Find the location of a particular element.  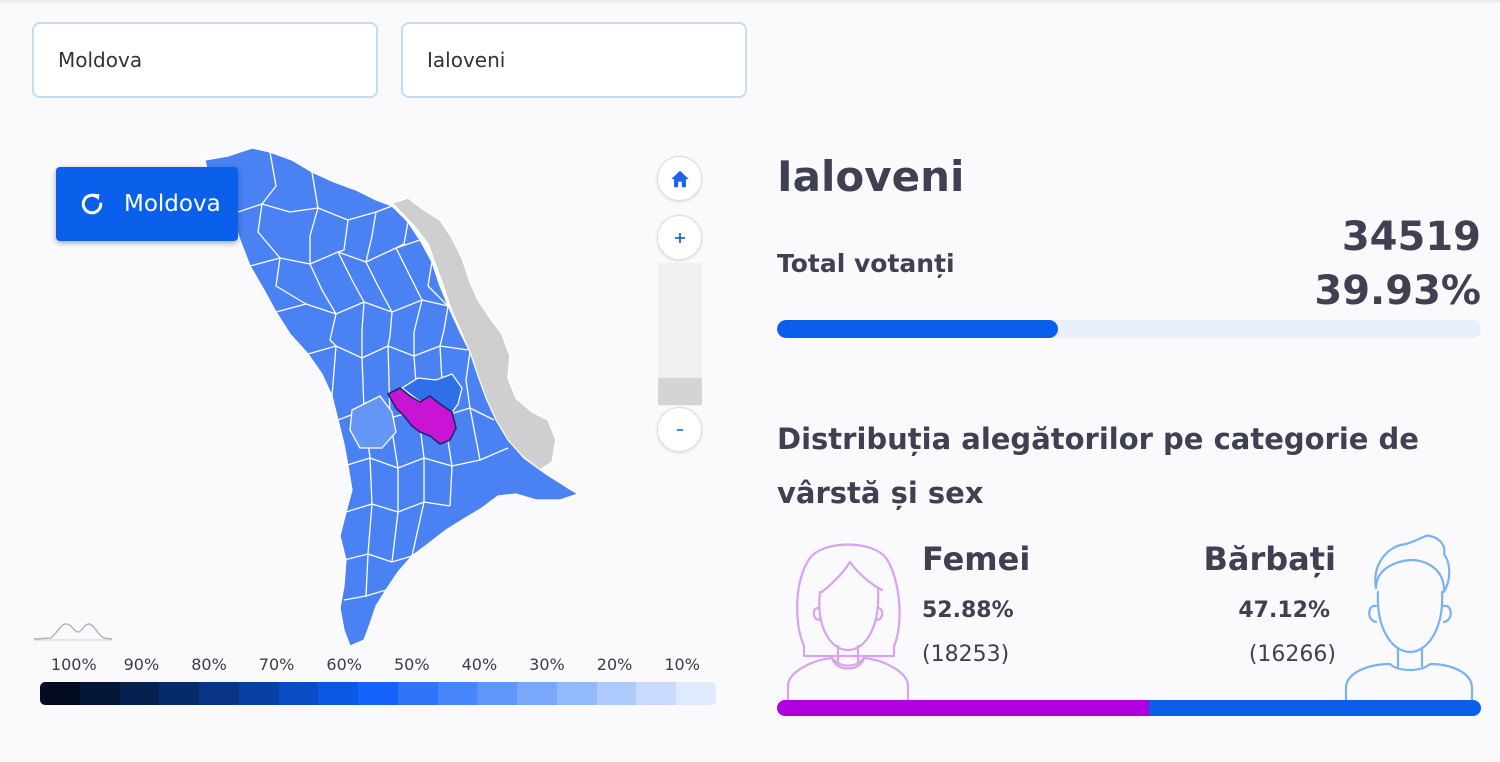

zoom-out-button is located at coordinates (679, 429).